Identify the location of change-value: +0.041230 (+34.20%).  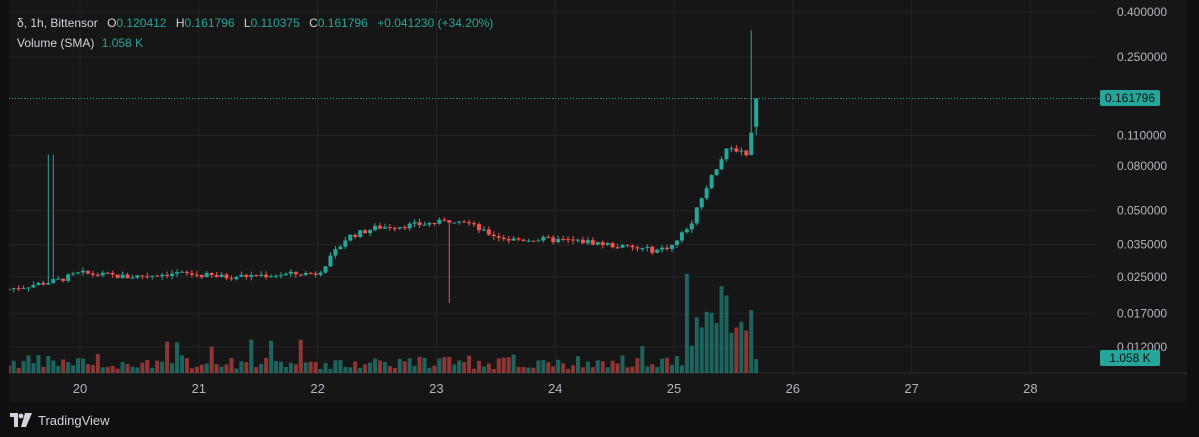
(435, 23).